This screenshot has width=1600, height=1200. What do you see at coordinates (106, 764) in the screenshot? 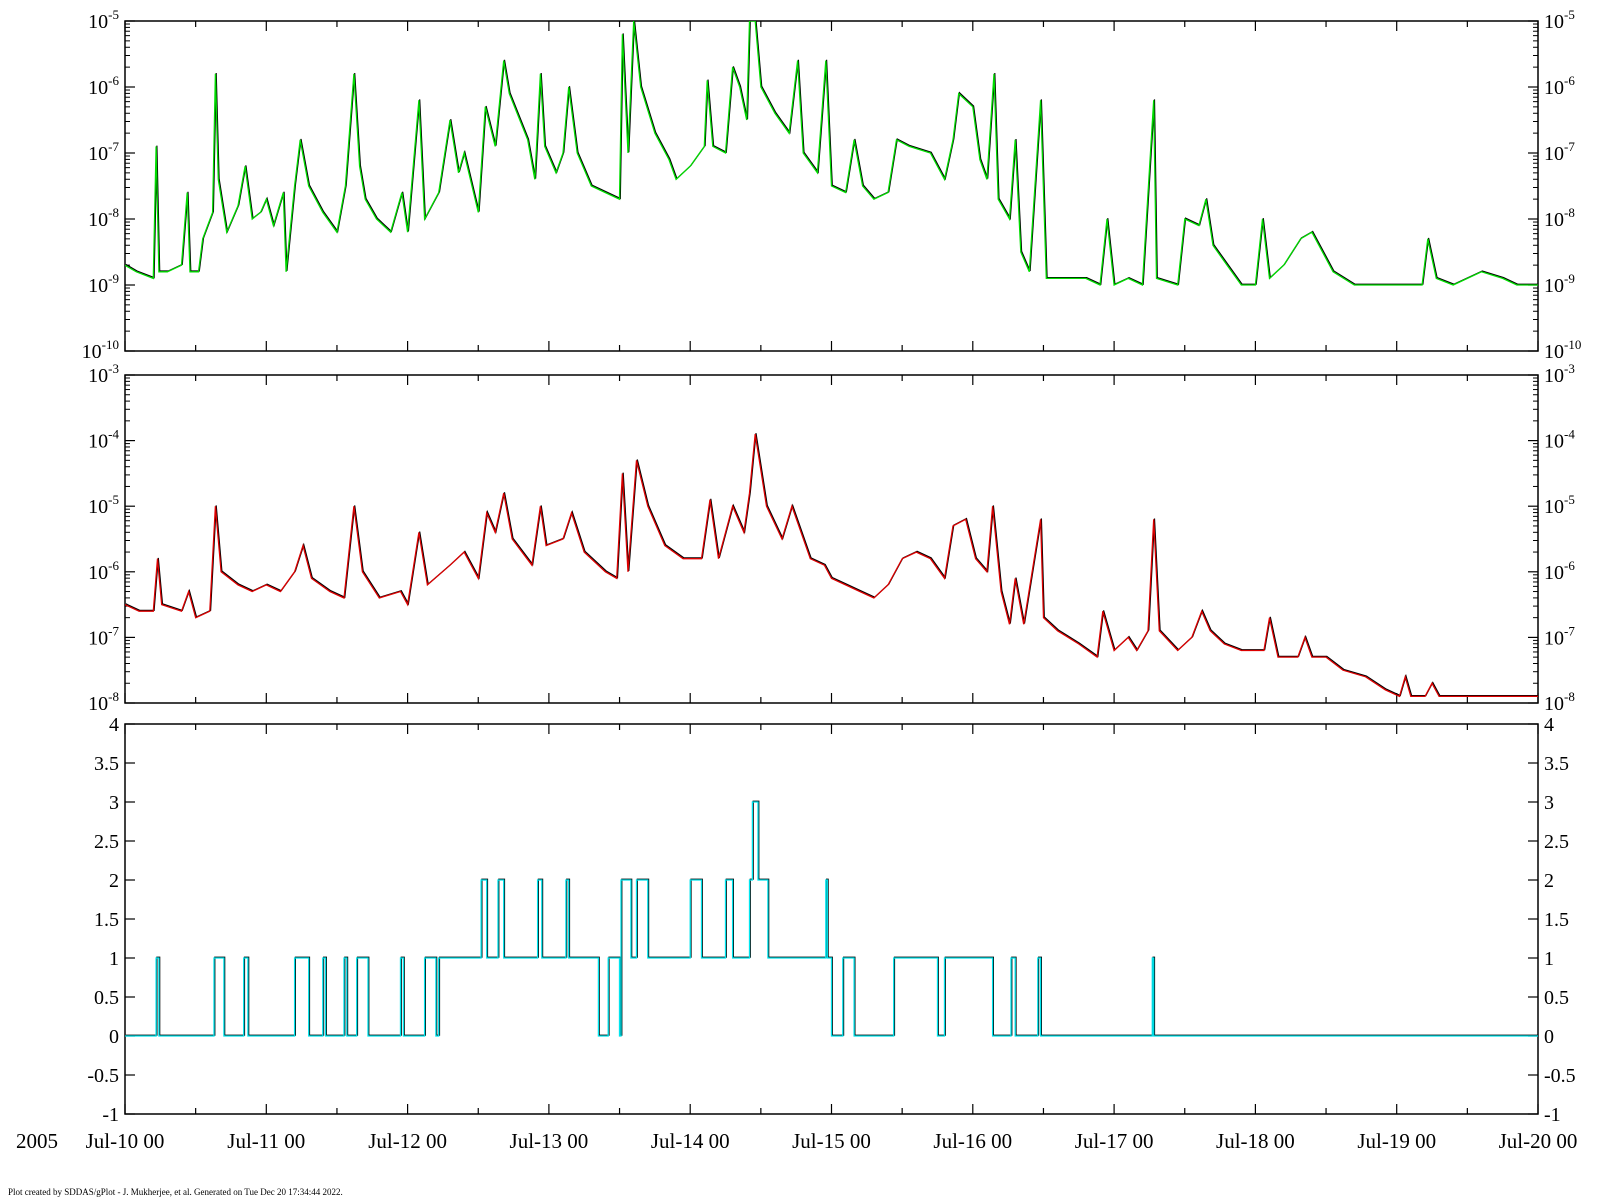
I see `y-tick-label-left: 3.5` at bounding box center [106, 764].